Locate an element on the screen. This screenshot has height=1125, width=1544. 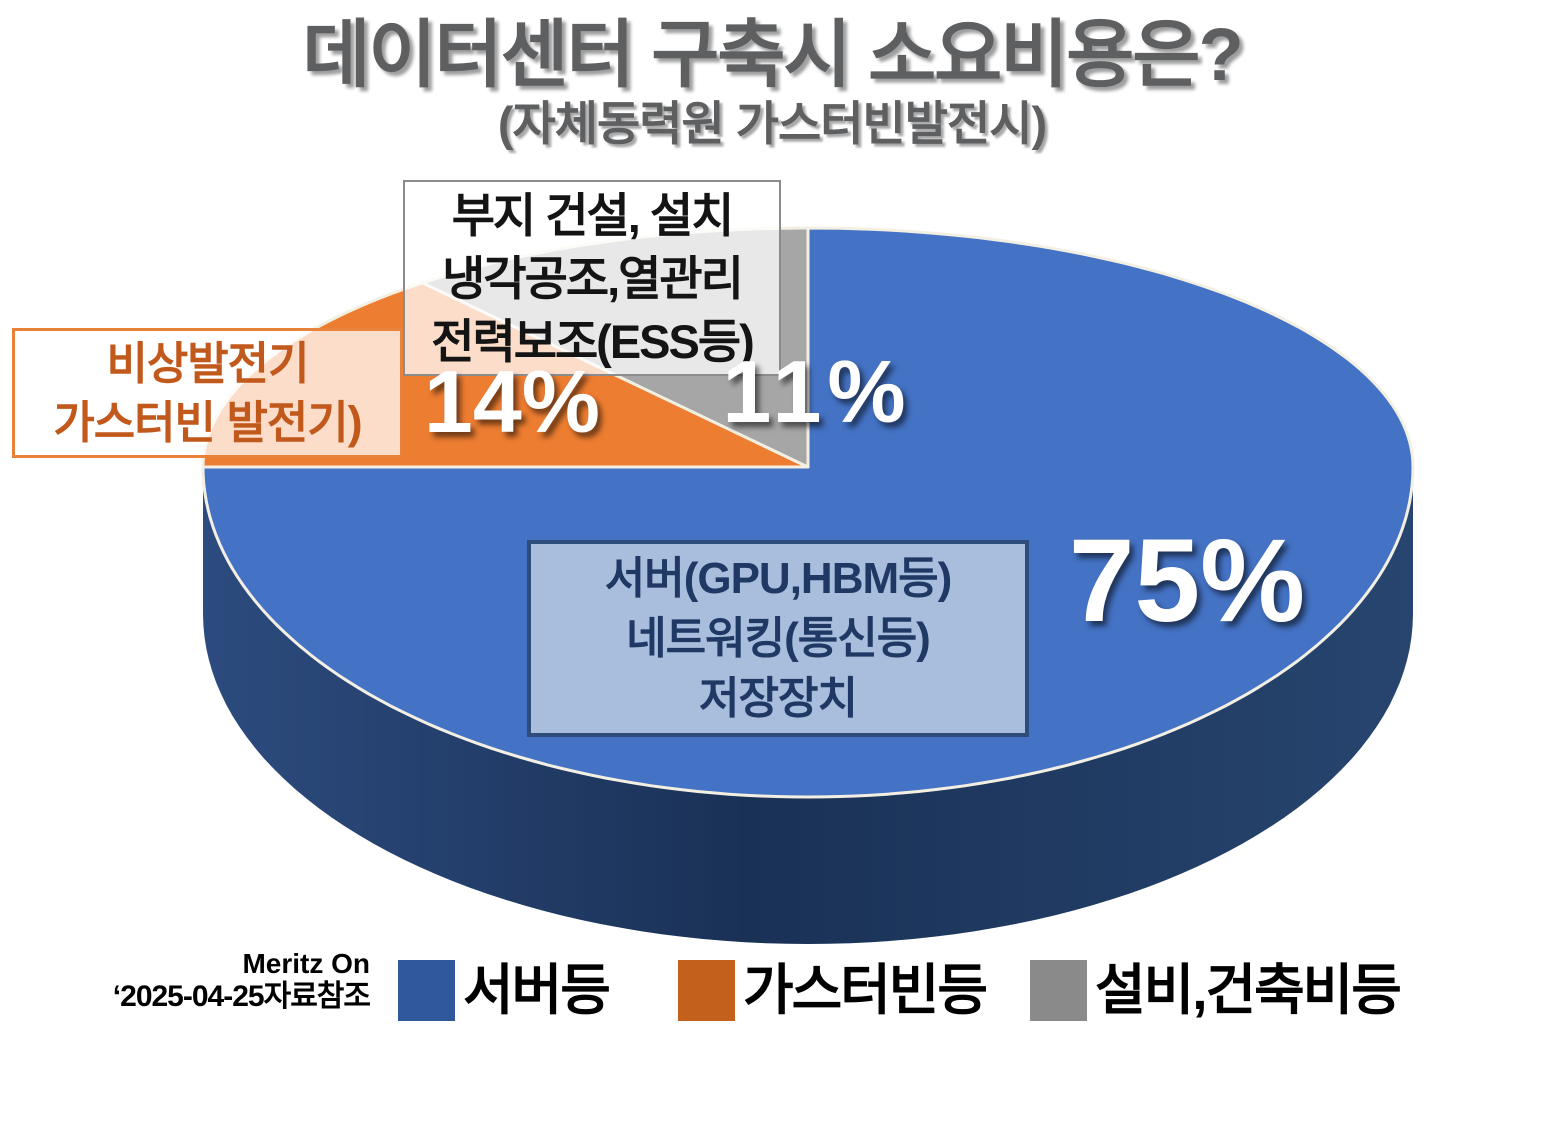
legend-label-construction: 설비,건축비등 is located at coordinates (1248, 990).